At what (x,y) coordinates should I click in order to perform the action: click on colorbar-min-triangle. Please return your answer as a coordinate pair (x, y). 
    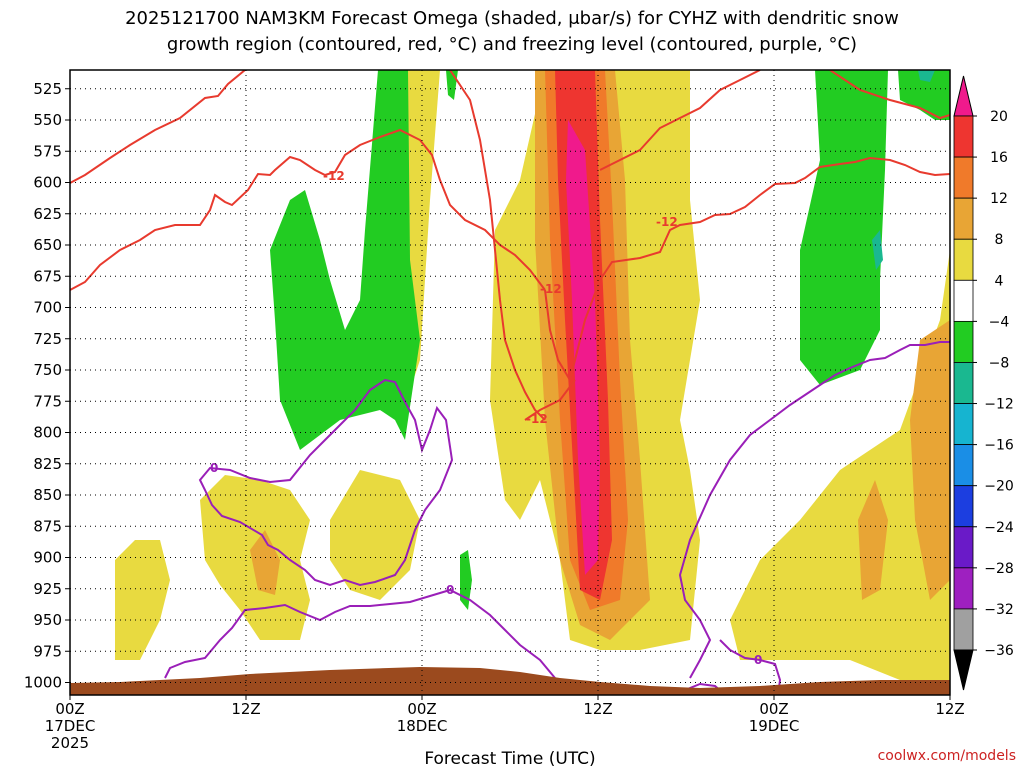
    Looking at the image, I should click on (963, 670).